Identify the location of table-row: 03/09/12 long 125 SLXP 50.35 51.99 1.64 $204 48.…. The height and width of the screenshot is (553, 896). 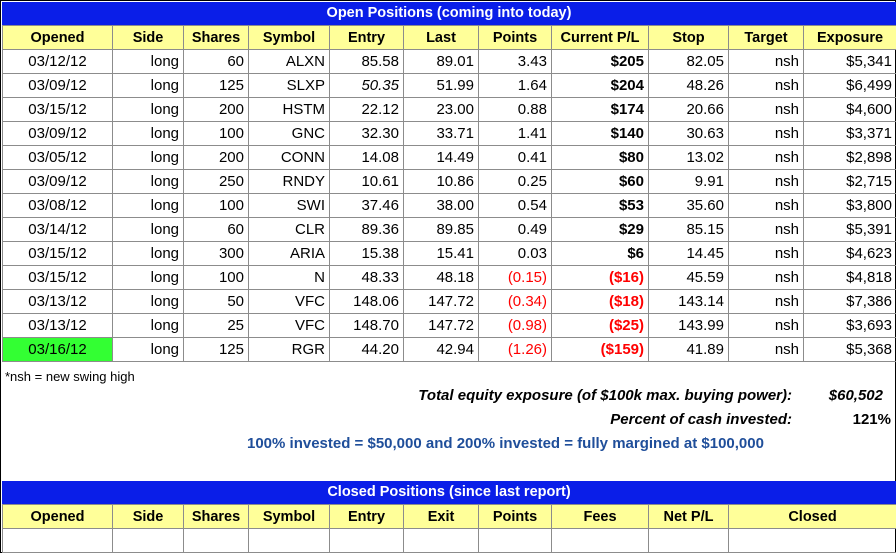
(449, 85).